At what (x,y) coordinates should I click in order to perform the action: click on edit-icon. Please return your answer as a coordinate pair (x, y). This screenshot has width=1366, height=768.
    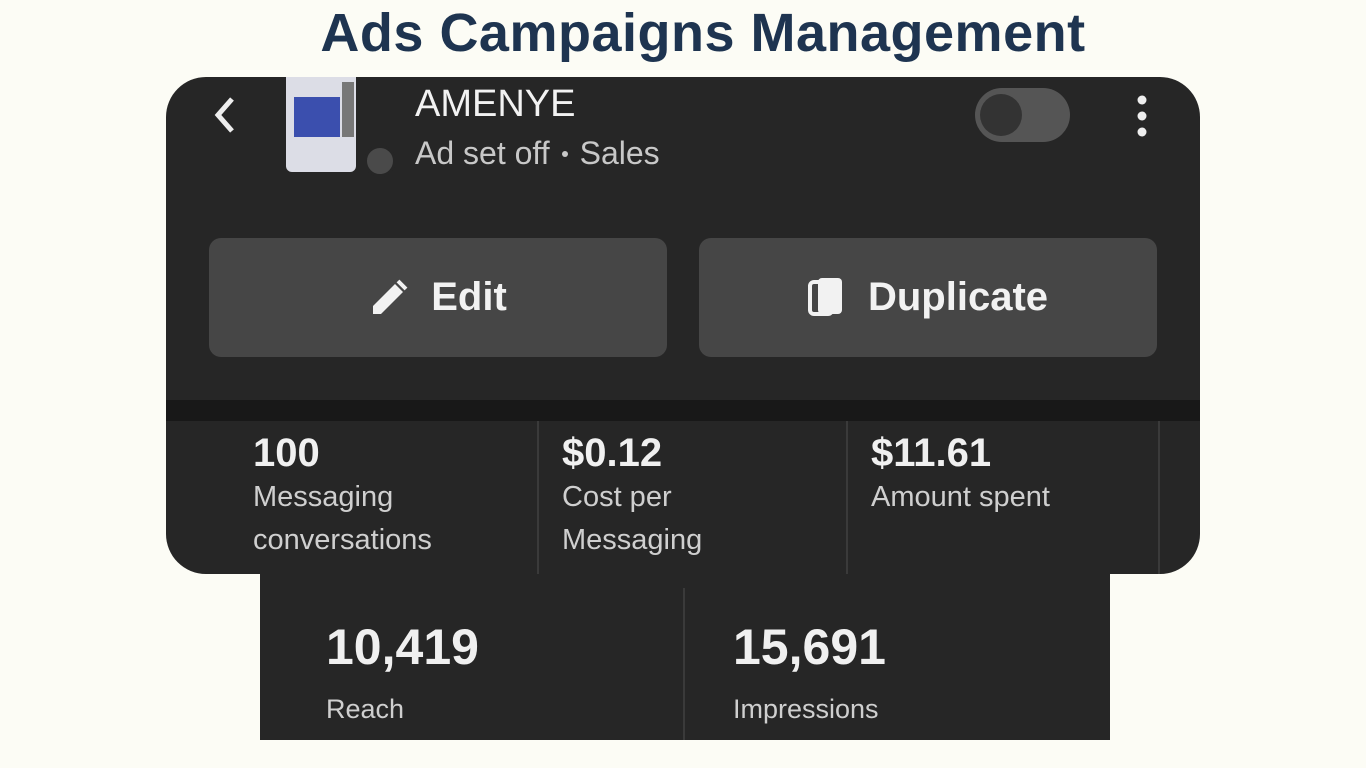
    Looking at the image, I should click on (390, 296).